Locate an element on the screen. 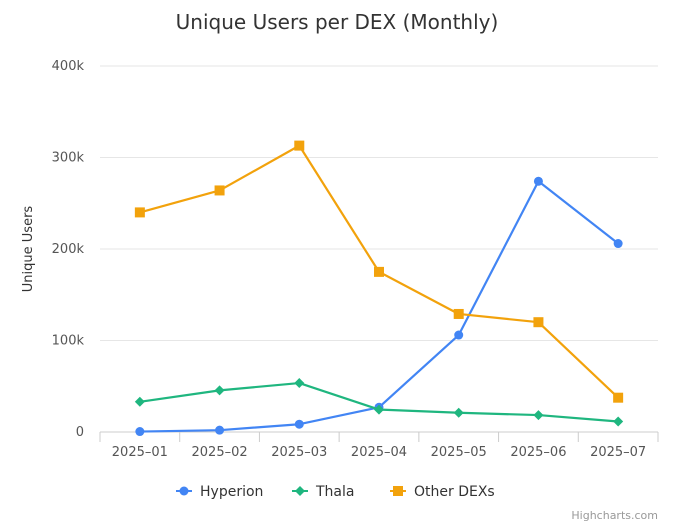 This screenshot has width=693, height=525. legend-item-hyperion: Hyperion is located at coordinates (219, 492).